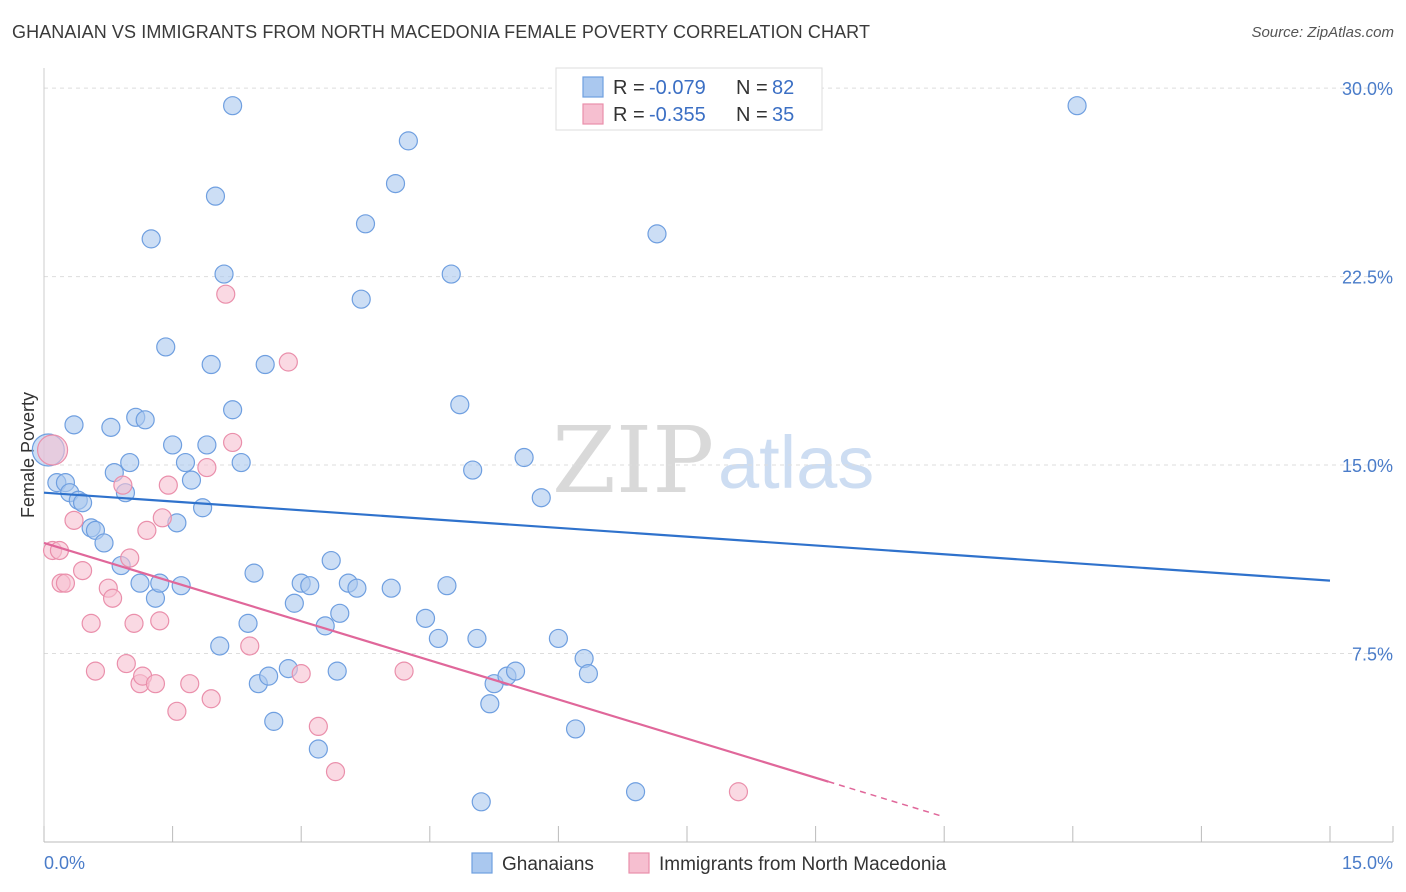 The image size is (1406, 892). I want to click on y-tick-label-3: 30.0%, so click(1367, 89).